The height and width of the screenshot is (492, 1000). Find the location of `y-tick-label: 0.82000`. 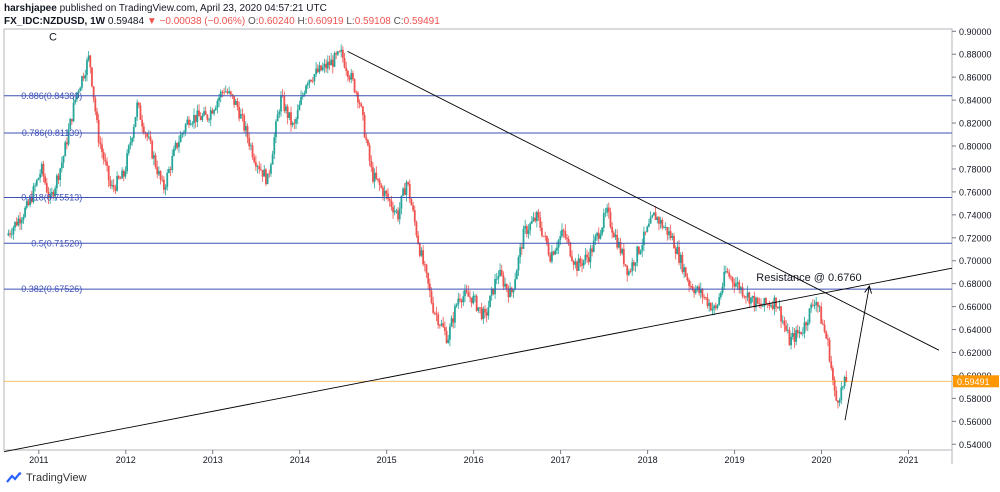

y-tick-label: 0.82000 is located at coordinates (975, 124).